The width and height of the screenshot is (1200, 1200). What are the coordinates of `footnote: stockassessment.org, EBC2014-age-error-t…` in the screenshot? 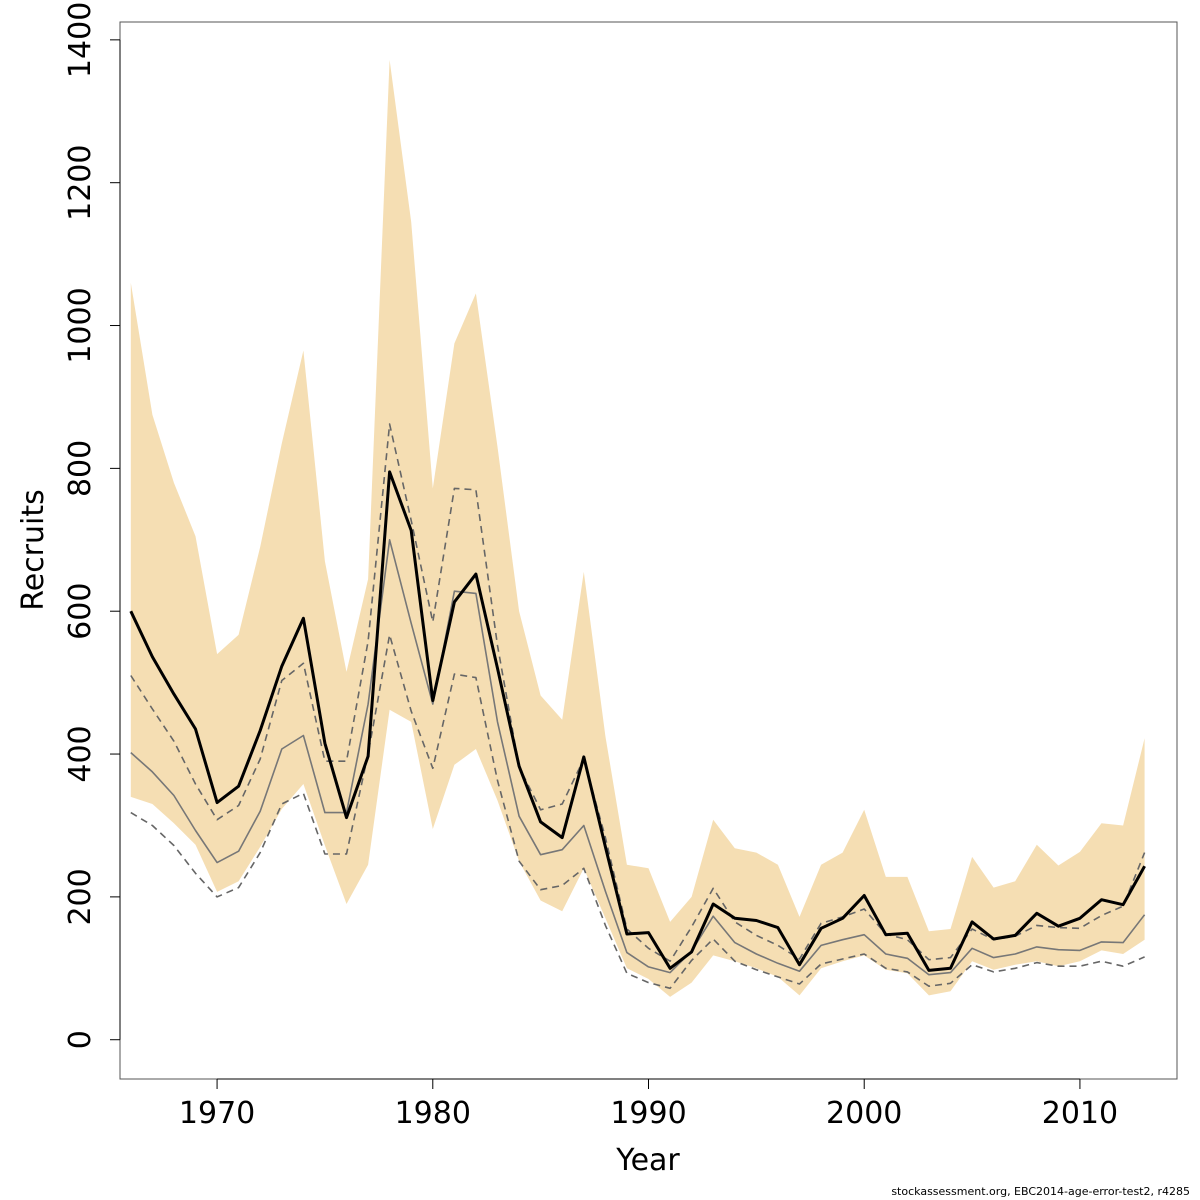 It's located at (1040, 1191).